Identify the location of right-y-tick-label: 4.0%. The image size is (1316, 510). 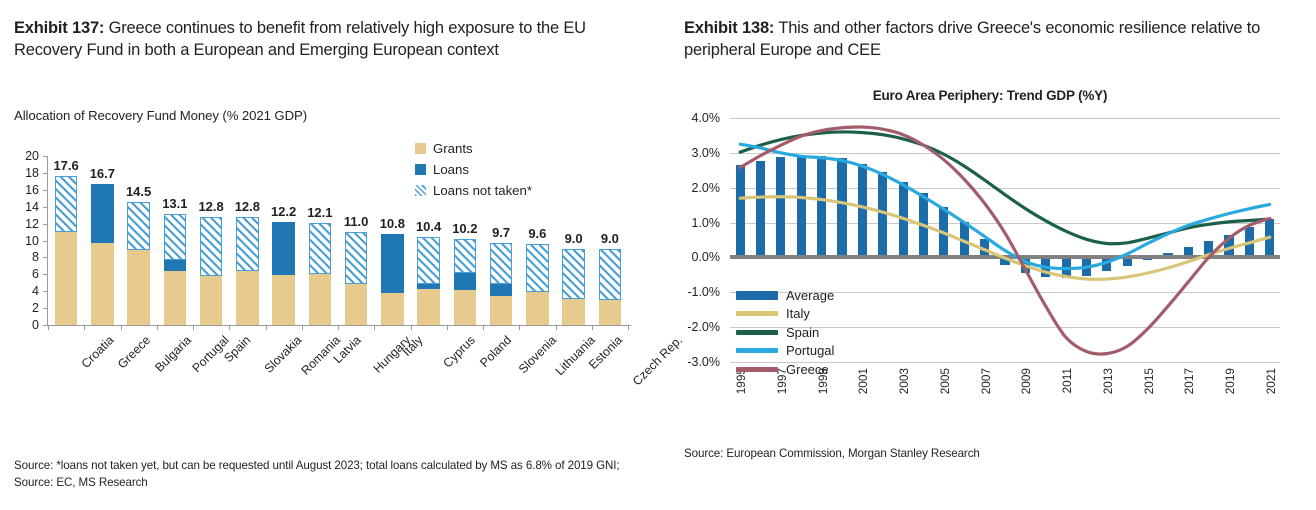
(706, 118).